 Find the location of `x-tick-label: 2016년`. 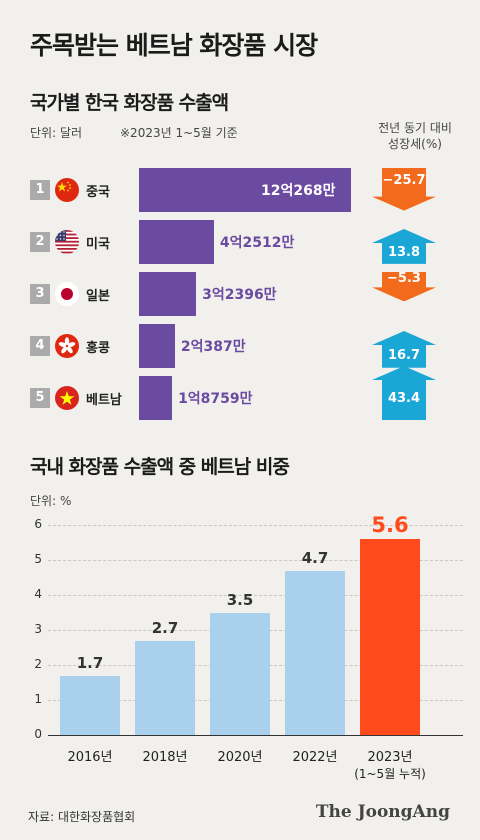

x-tick-label: 2016년 is located at coordinates (90, 755).